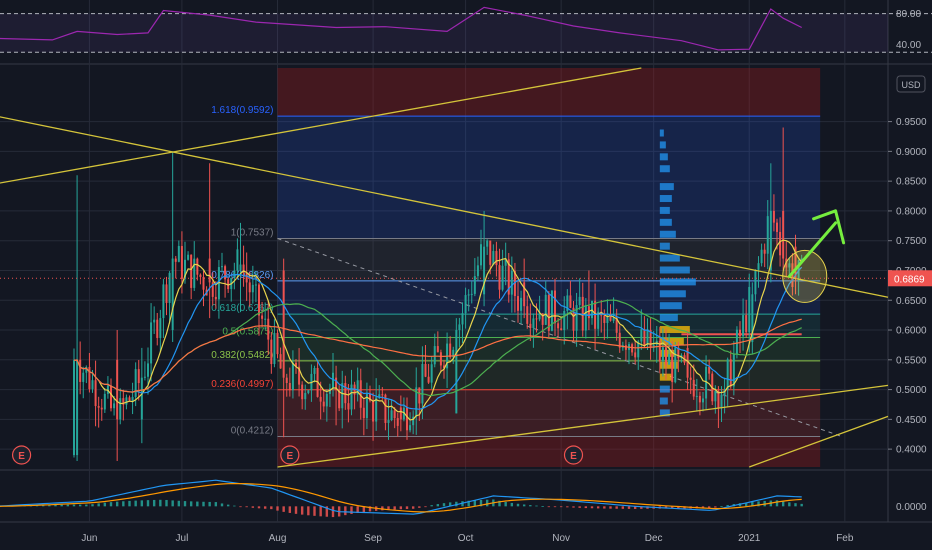  I want to click on fib-level-label: 0.382(0.5482), so click(242, 355).